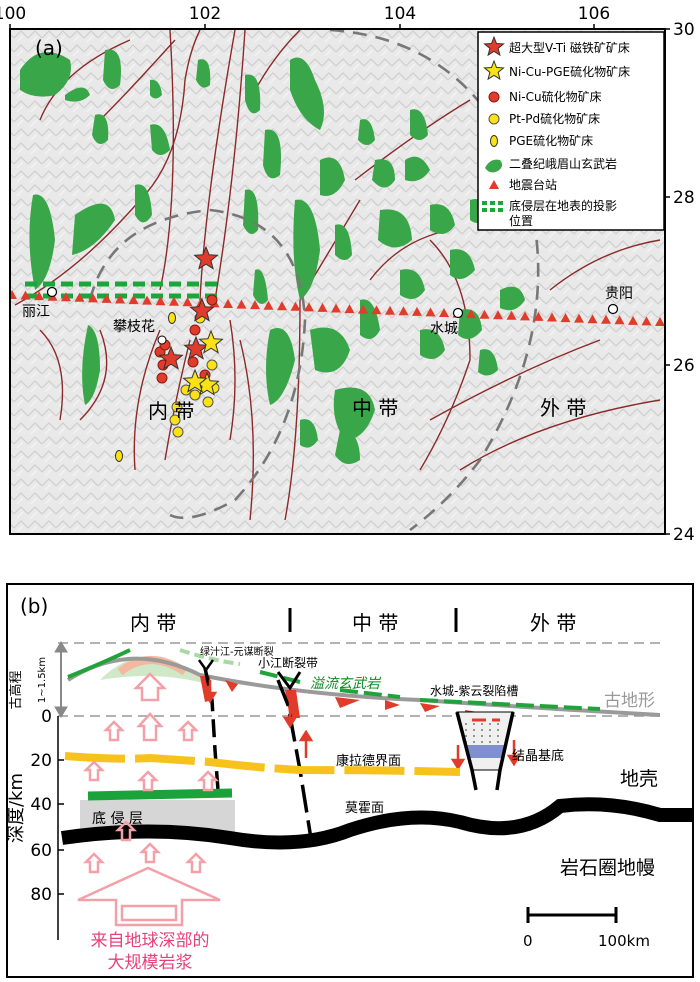 The image size is (700, 982). Describe the element at coordinates (42, 680) in the screenshot. I see `paleo-range-label: 1~1.5km` at that location.